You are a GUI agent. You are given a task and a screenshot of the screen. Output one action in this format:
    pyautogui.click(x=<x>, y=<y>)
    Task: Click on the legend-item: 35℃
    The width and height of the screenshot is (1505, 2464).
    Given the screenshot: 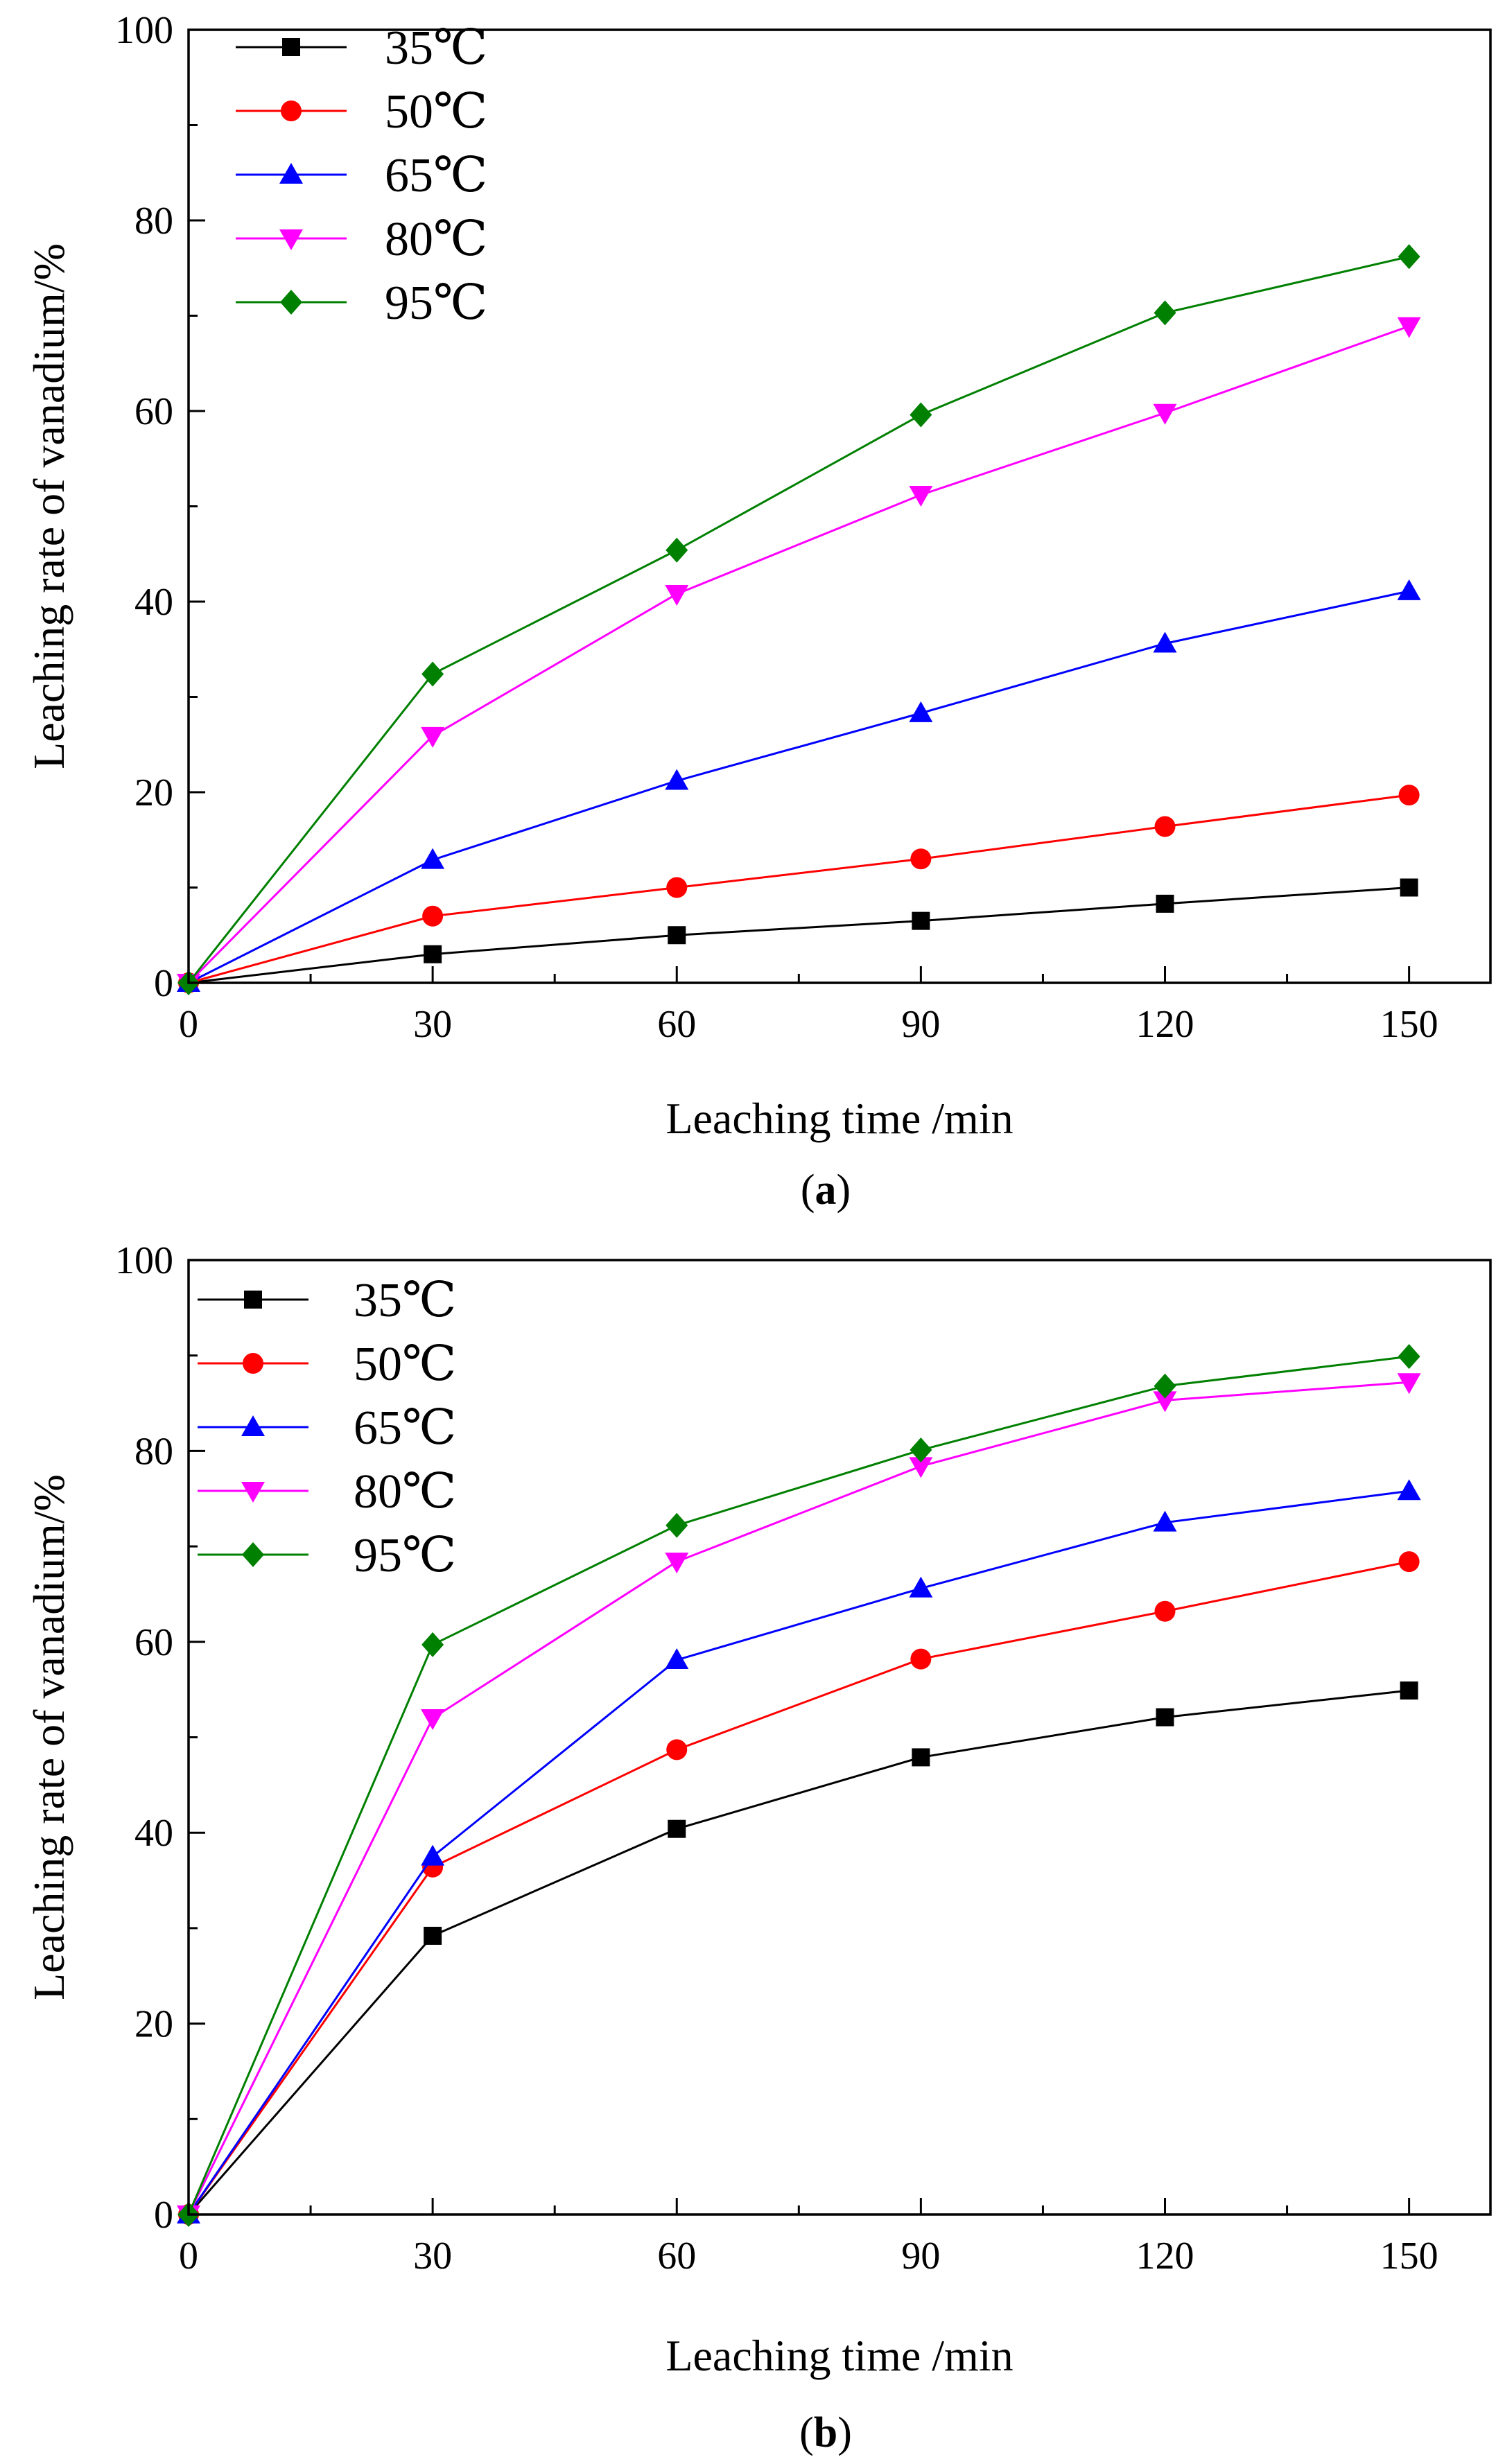 What is the action you would take?
    pyautogui.click(x=327, y=1300)
    